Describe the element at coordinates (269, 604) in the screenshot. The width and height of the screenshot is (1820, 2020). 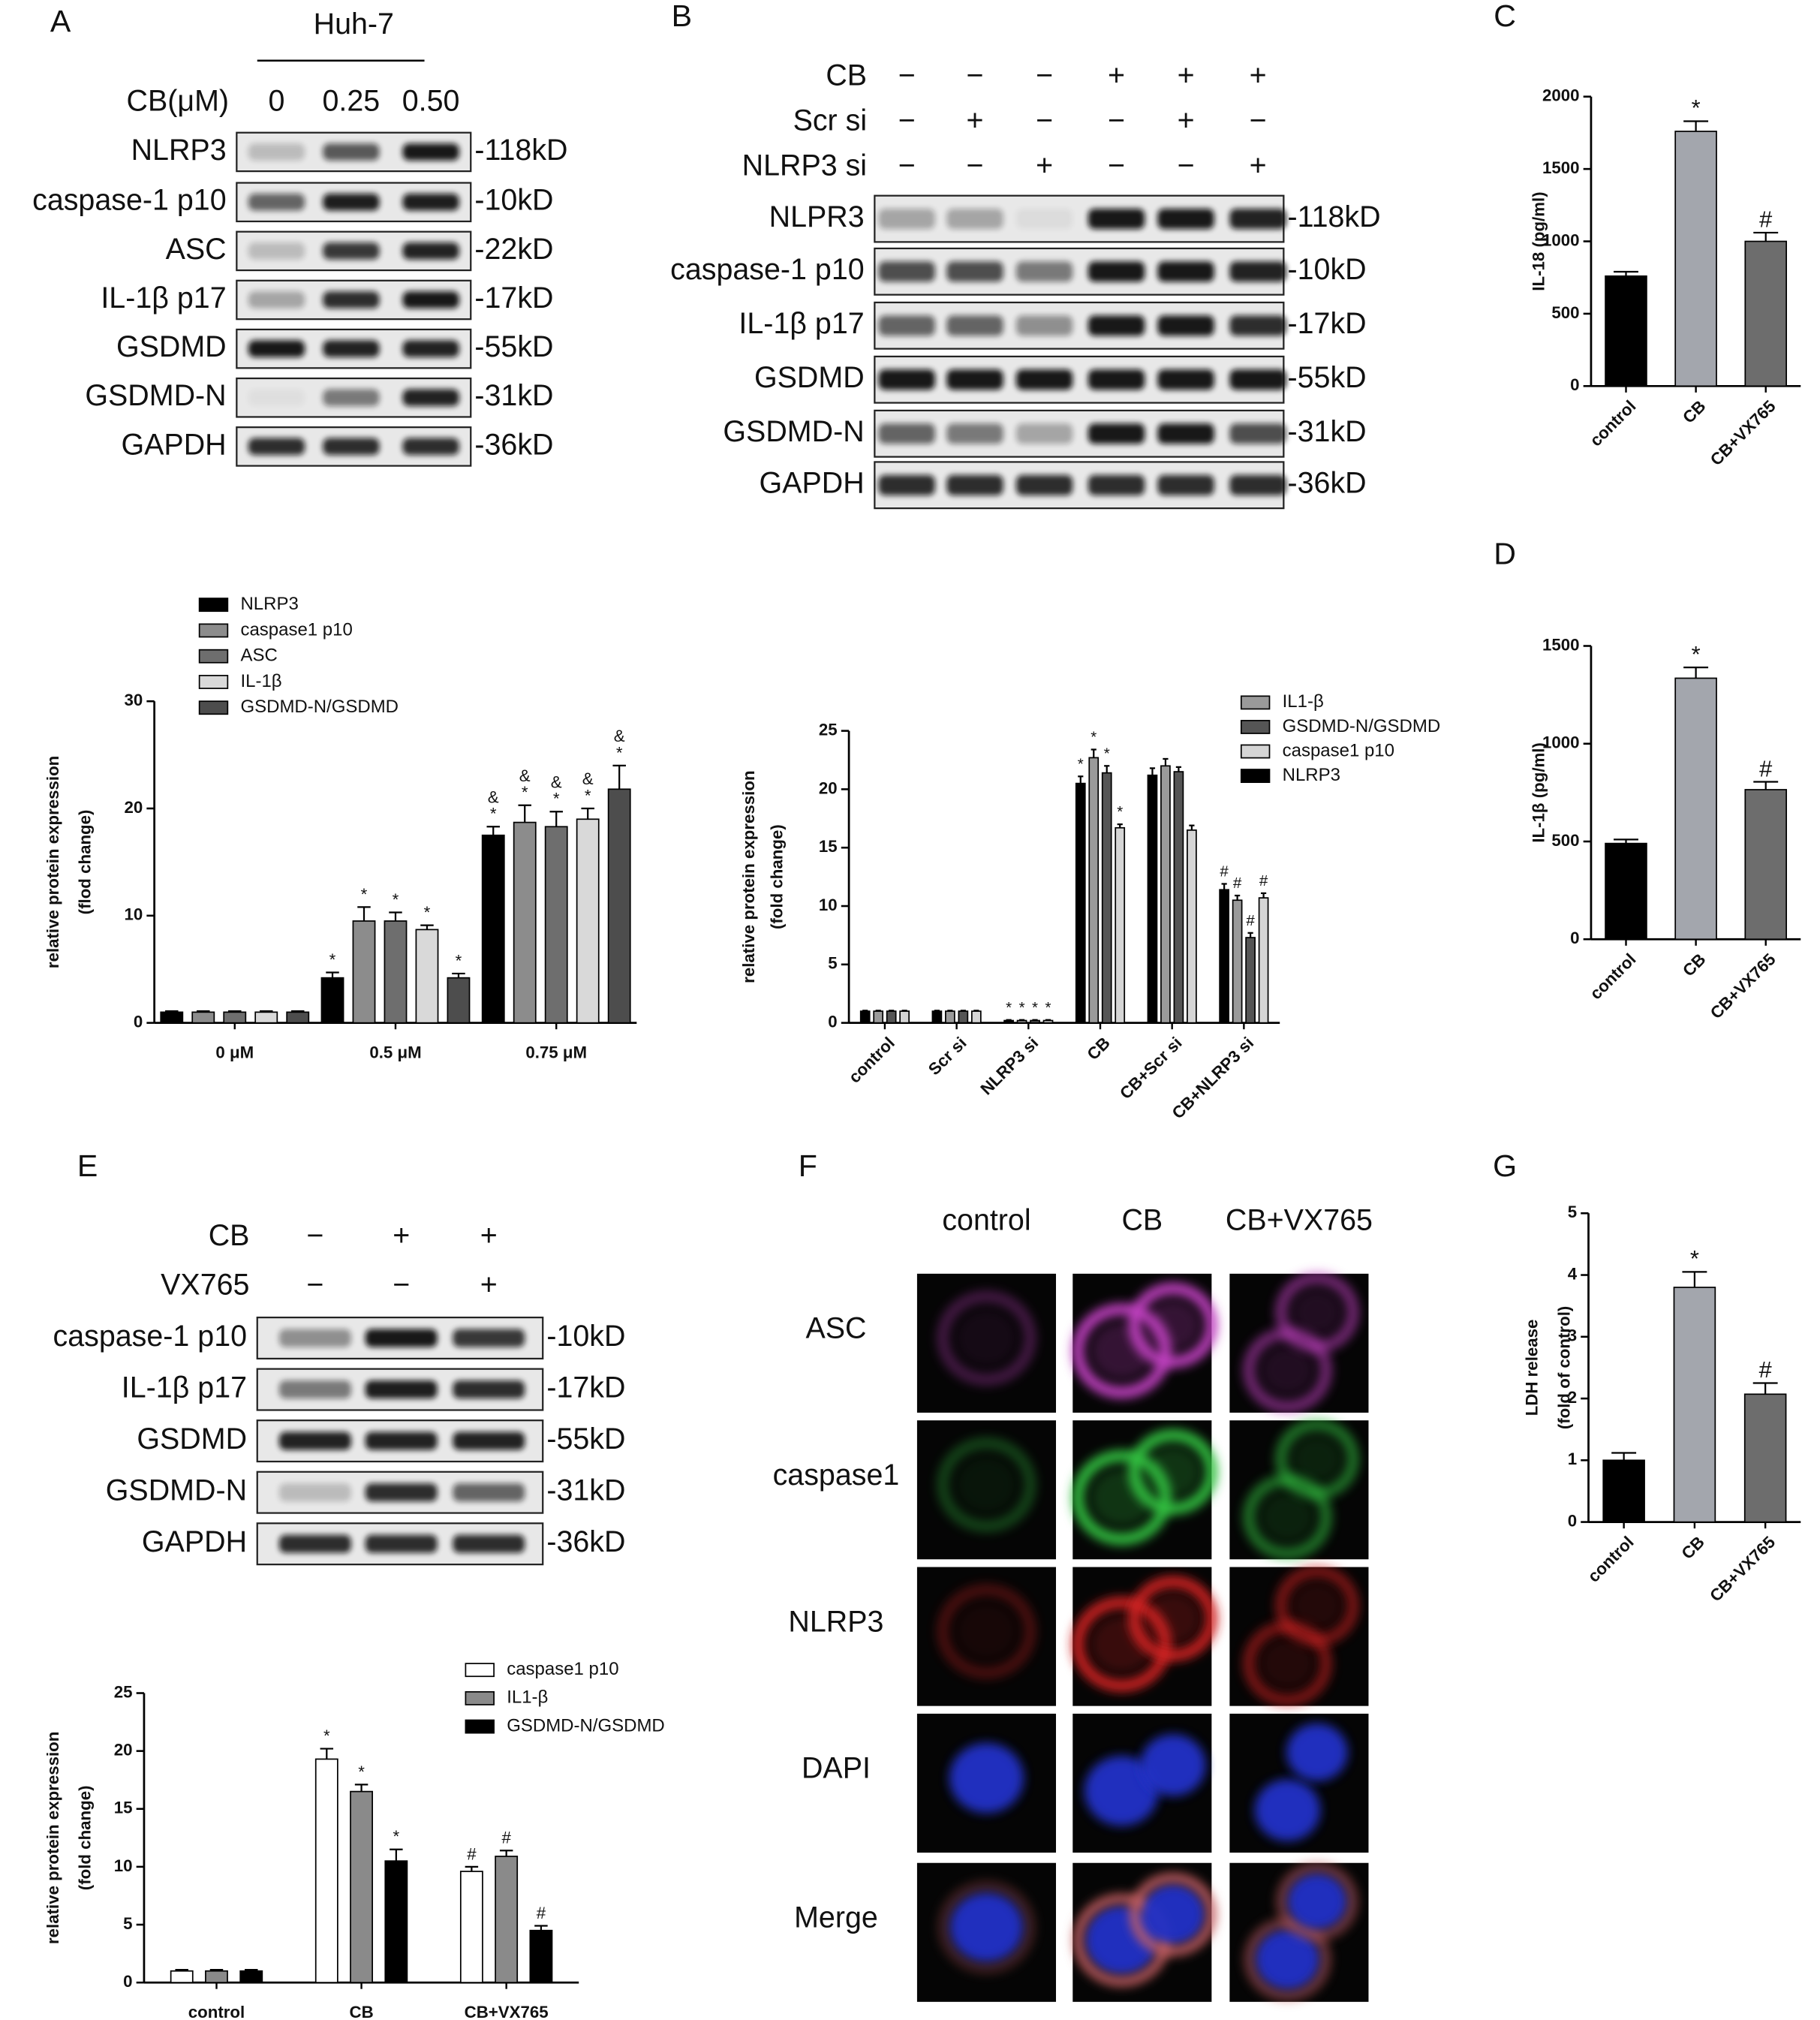
I see `legend-label: NLRP3` at that location.